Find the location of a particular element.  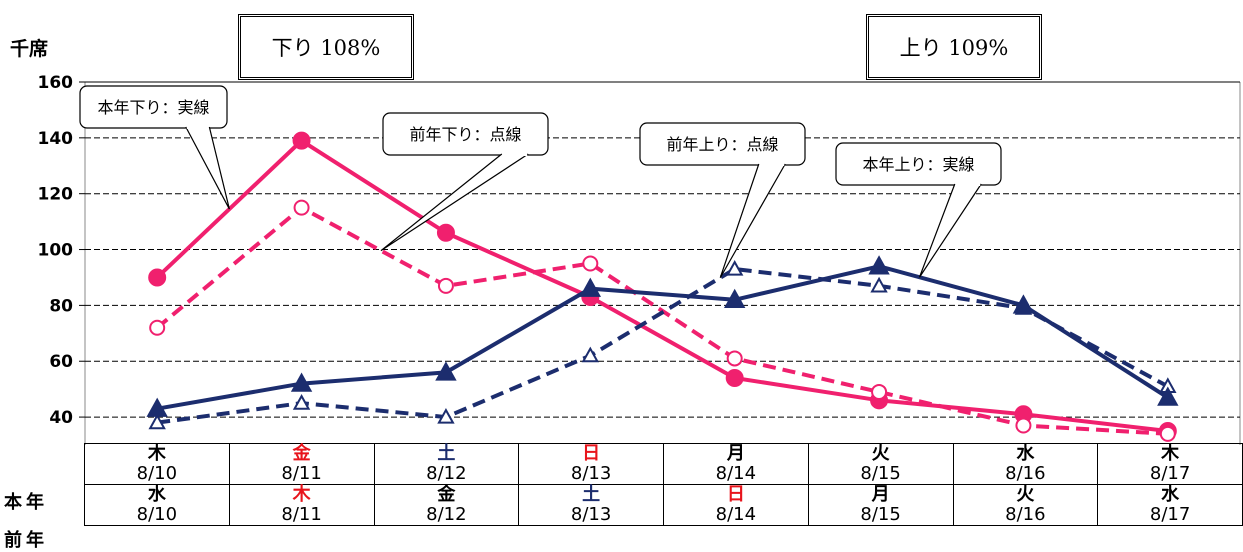

callout-text: 本年上り：実線 is located at coordinates (918, 164).